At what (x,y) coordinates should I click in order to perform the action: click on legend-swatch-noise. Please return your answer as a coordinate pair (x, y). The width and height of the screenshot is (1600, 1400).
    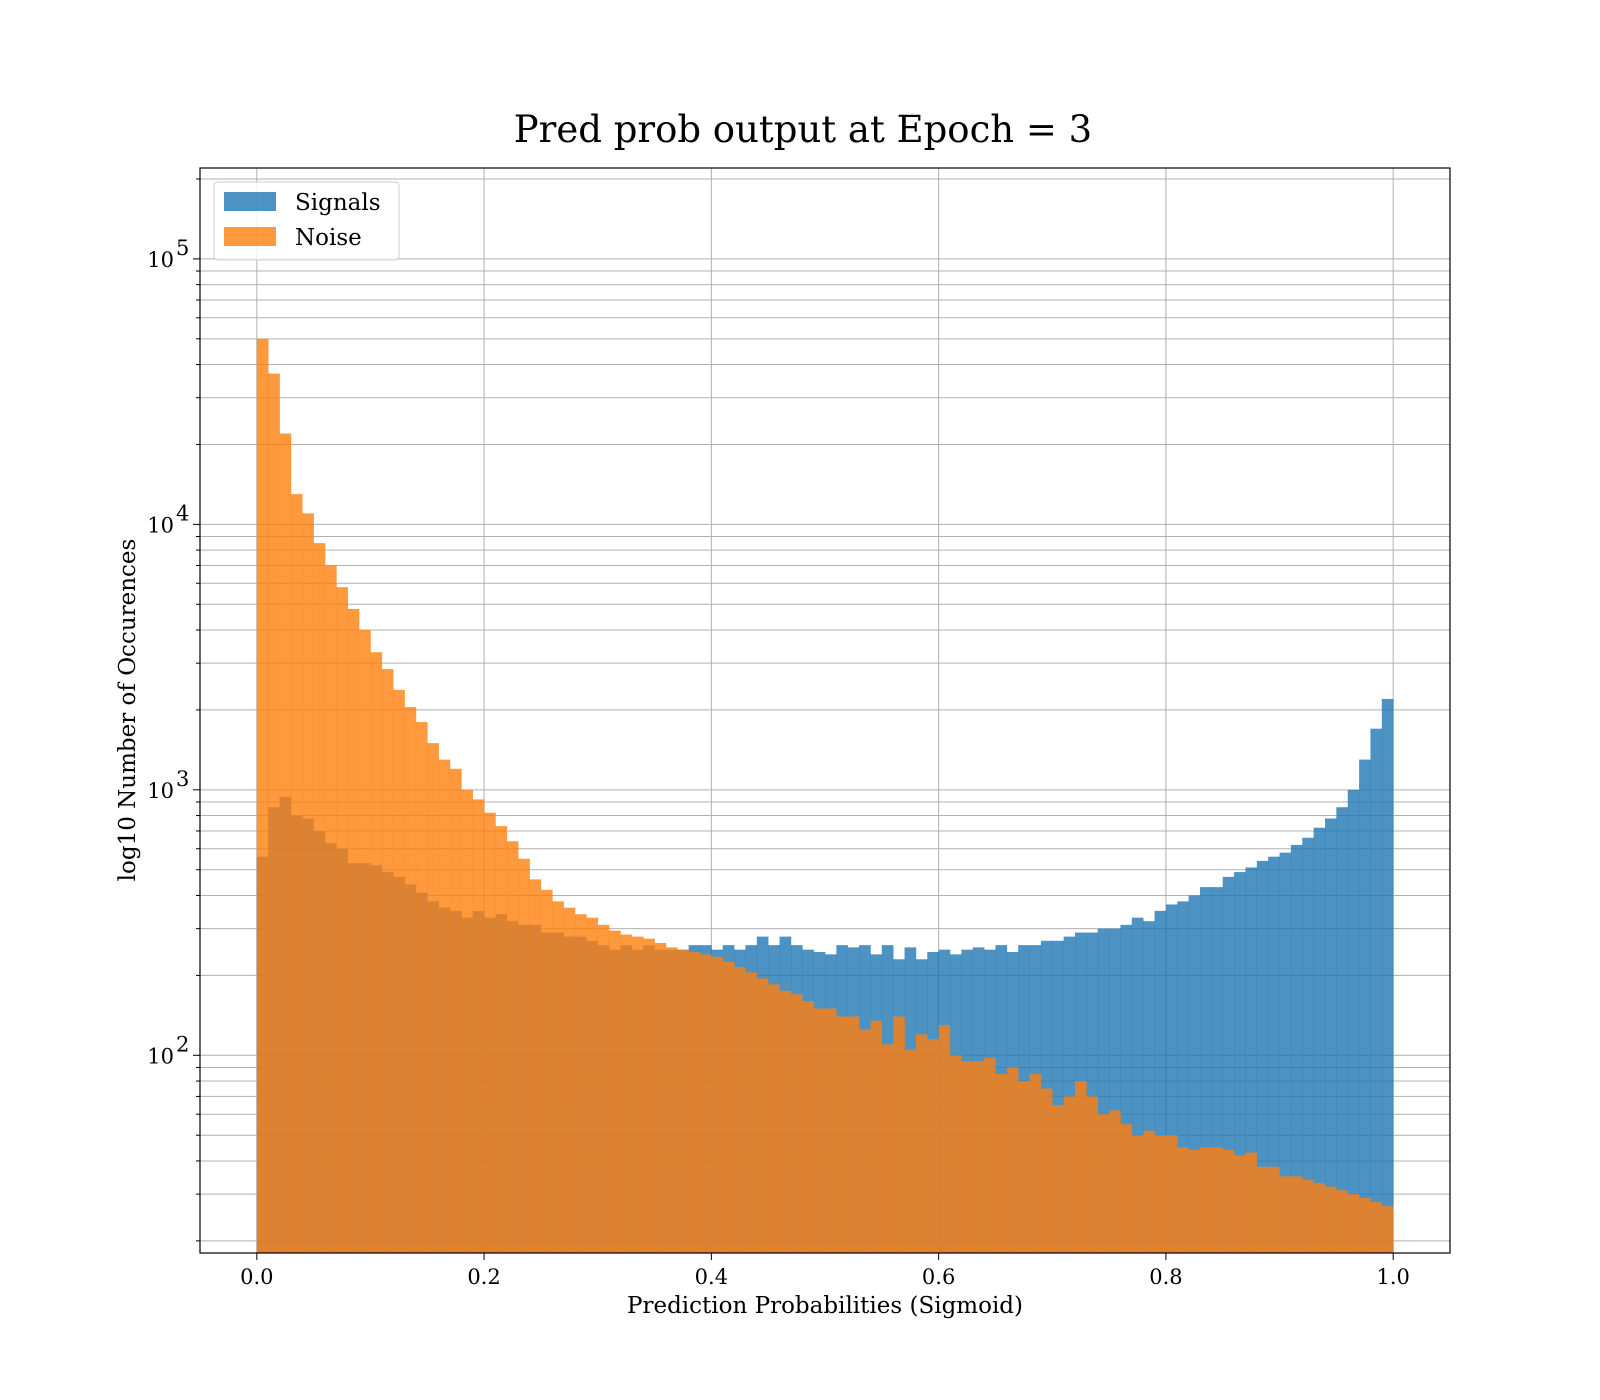
    Looking at the image, I should click on (250, 236).